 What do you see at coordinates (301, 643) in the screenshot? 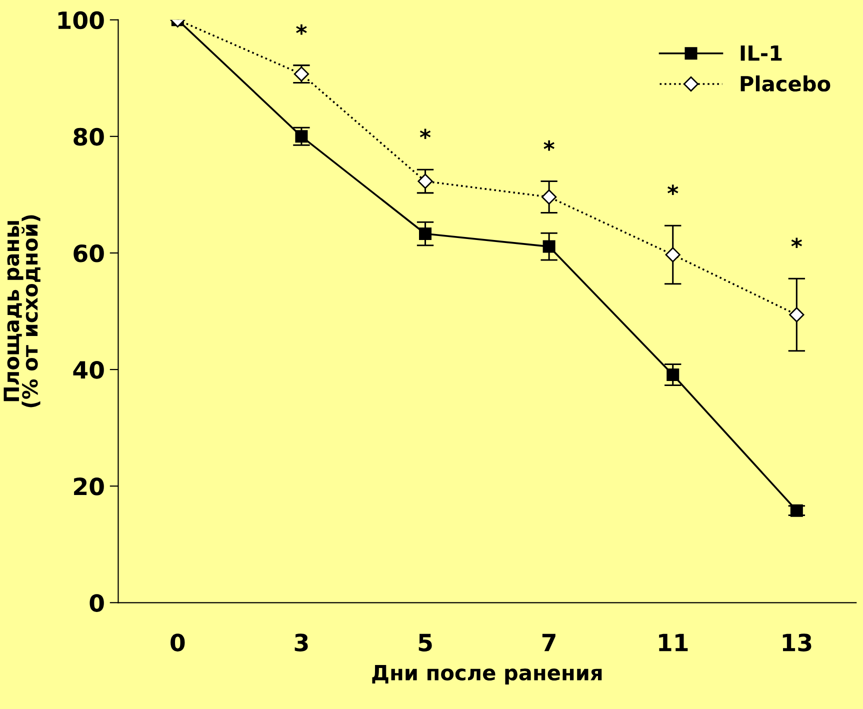
I see `x-tick-label: 3` at bounding box center [301, 643].